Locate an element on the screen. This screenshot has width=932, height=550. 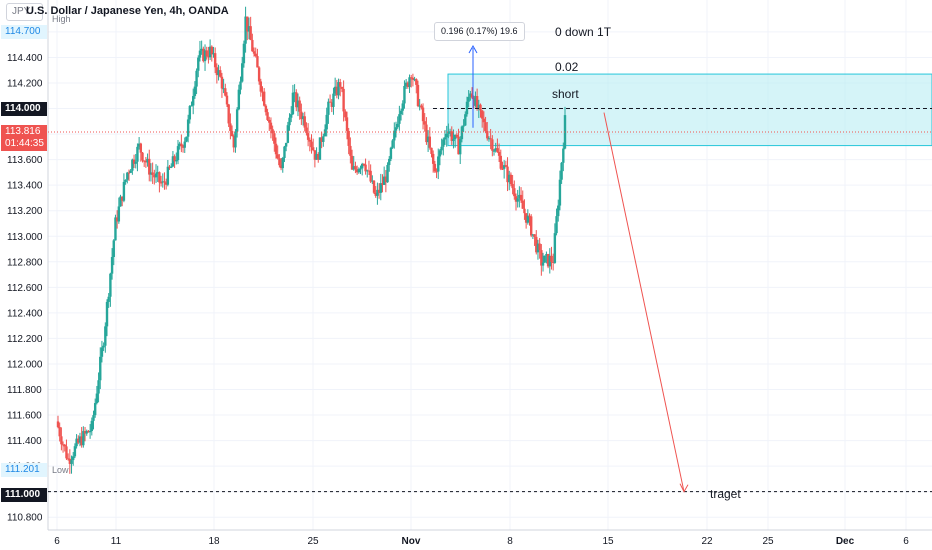
y-tick-label: 110.800 is located at coordinates (25, 518).